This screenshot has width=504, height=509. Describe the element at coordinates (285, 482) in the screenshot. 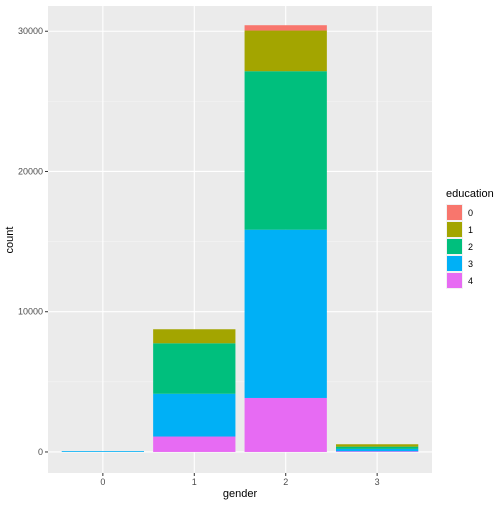

I see `x-tick-label: 2` at that location.